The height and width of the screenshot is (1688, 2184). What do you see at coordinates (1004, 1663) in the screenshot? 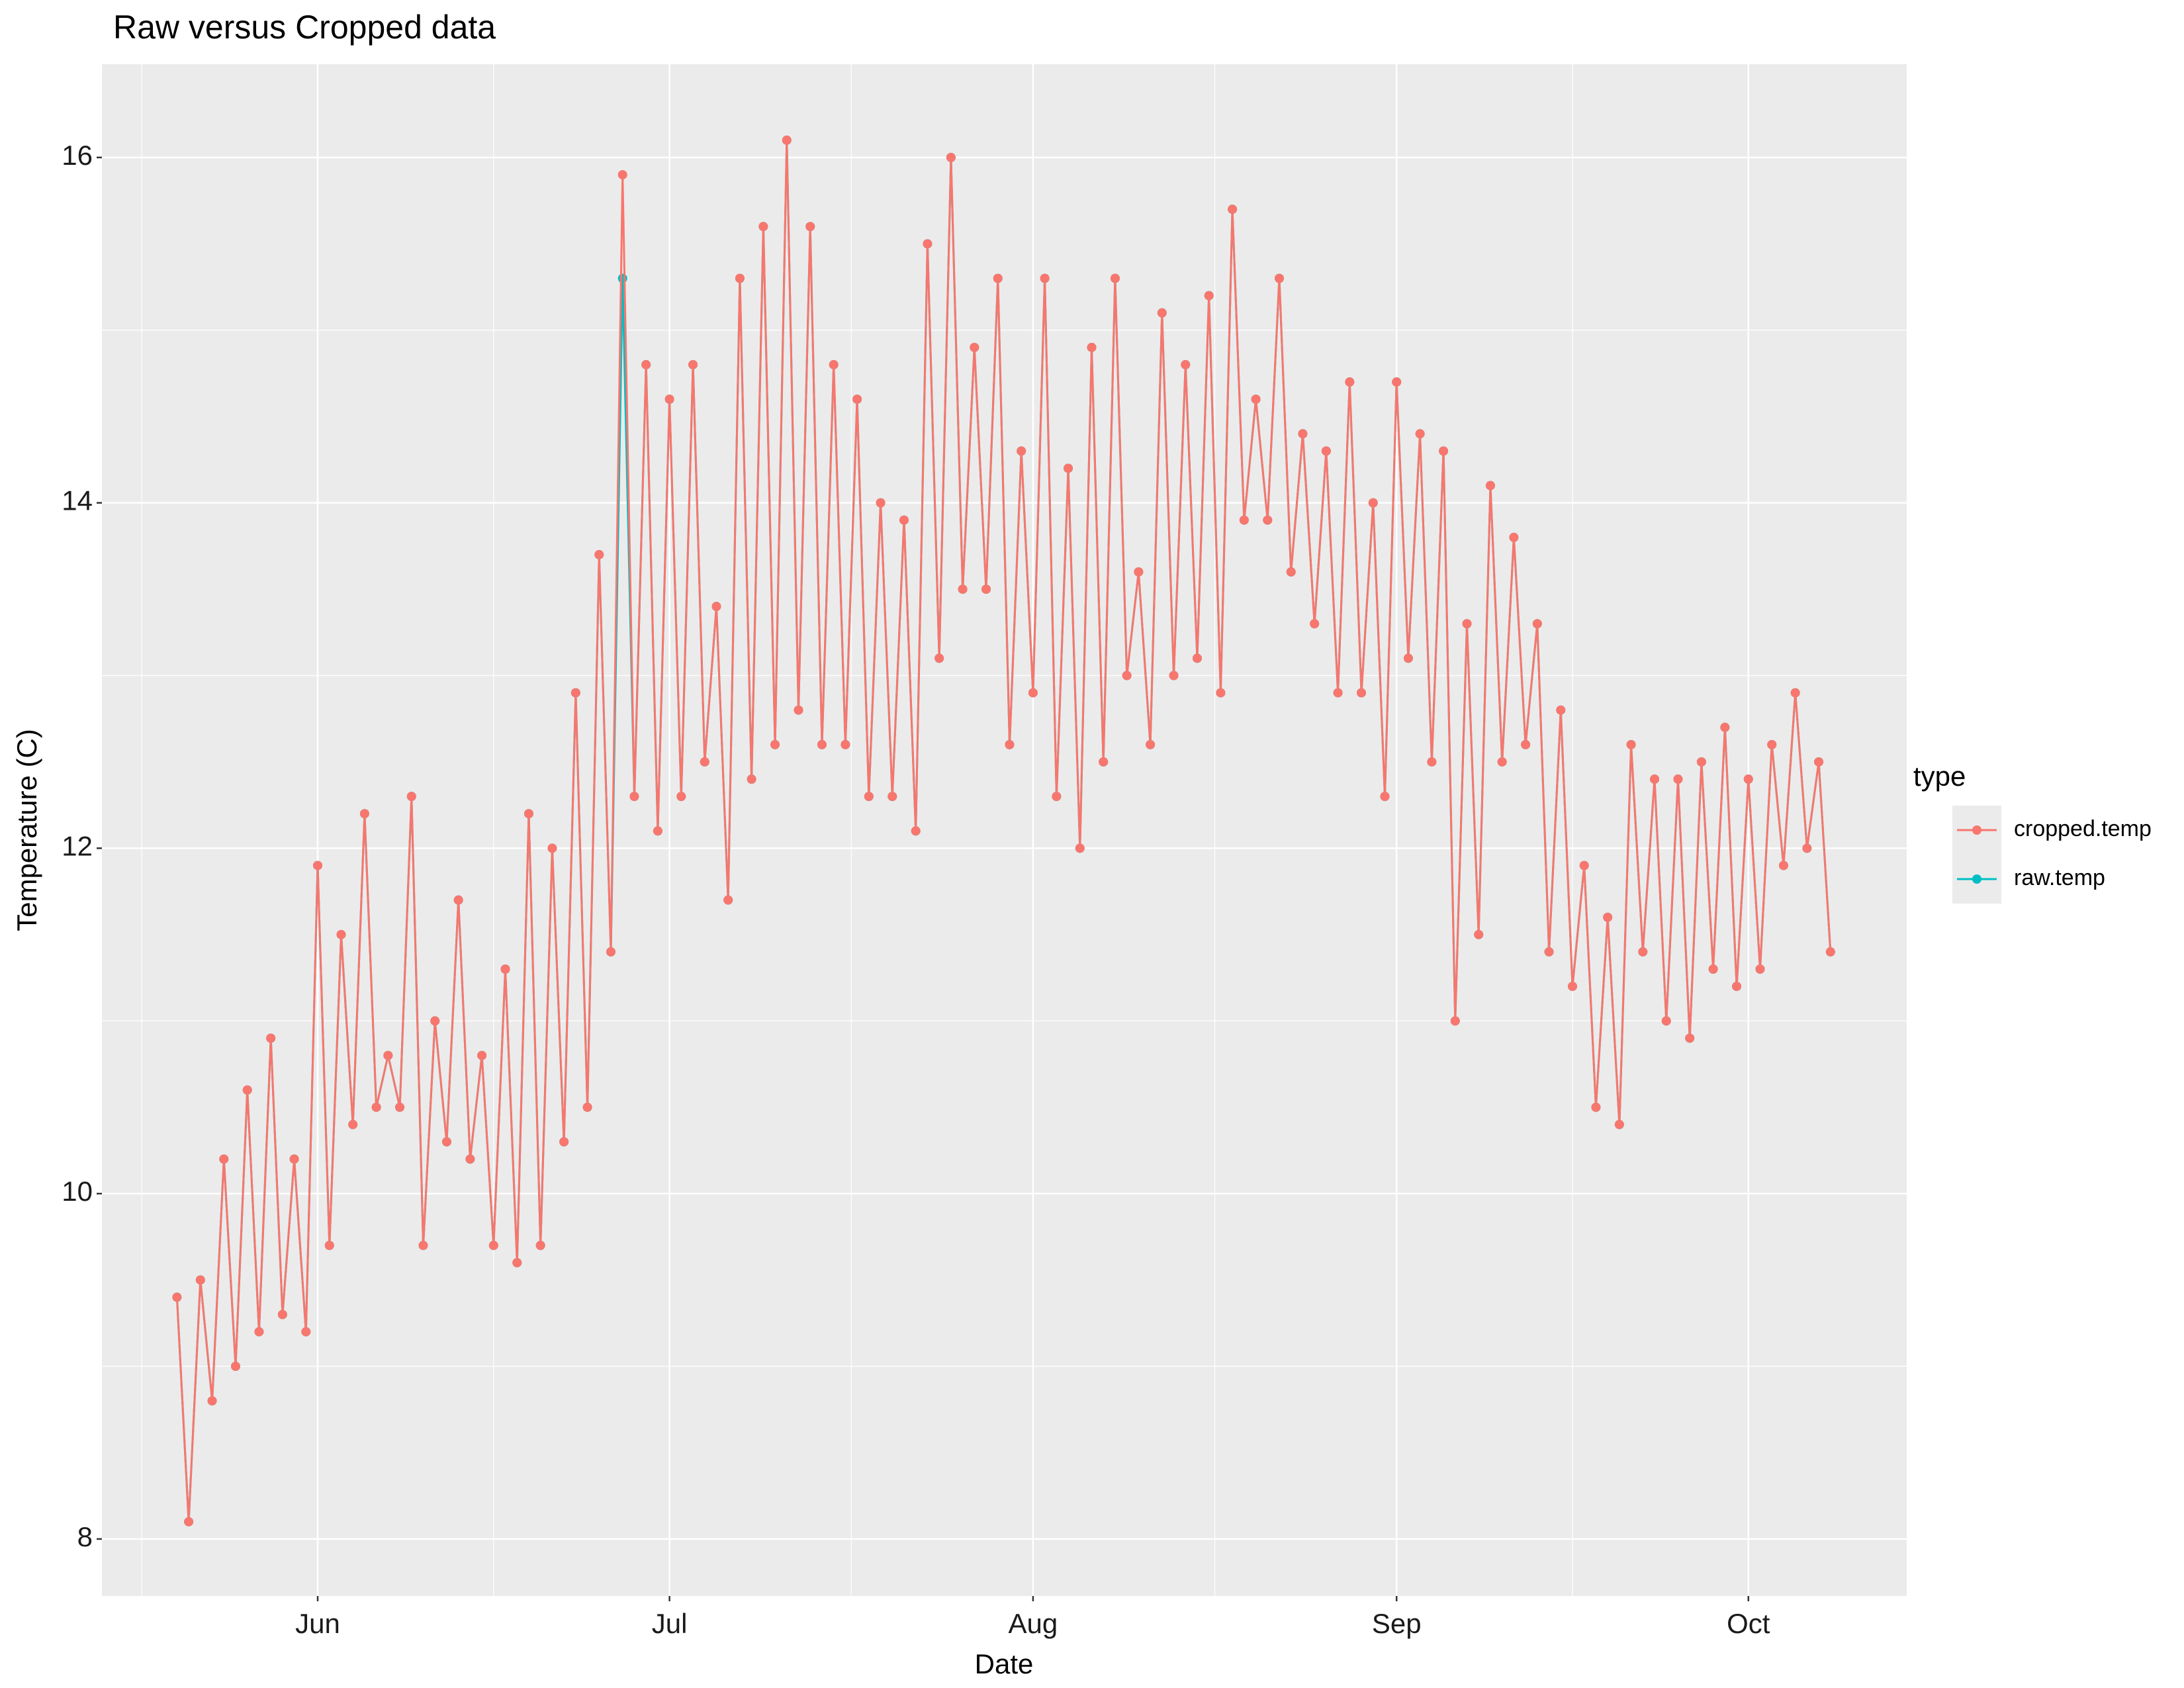
I see `x-axis-label: Date` at bounding box center [1004, 1663].